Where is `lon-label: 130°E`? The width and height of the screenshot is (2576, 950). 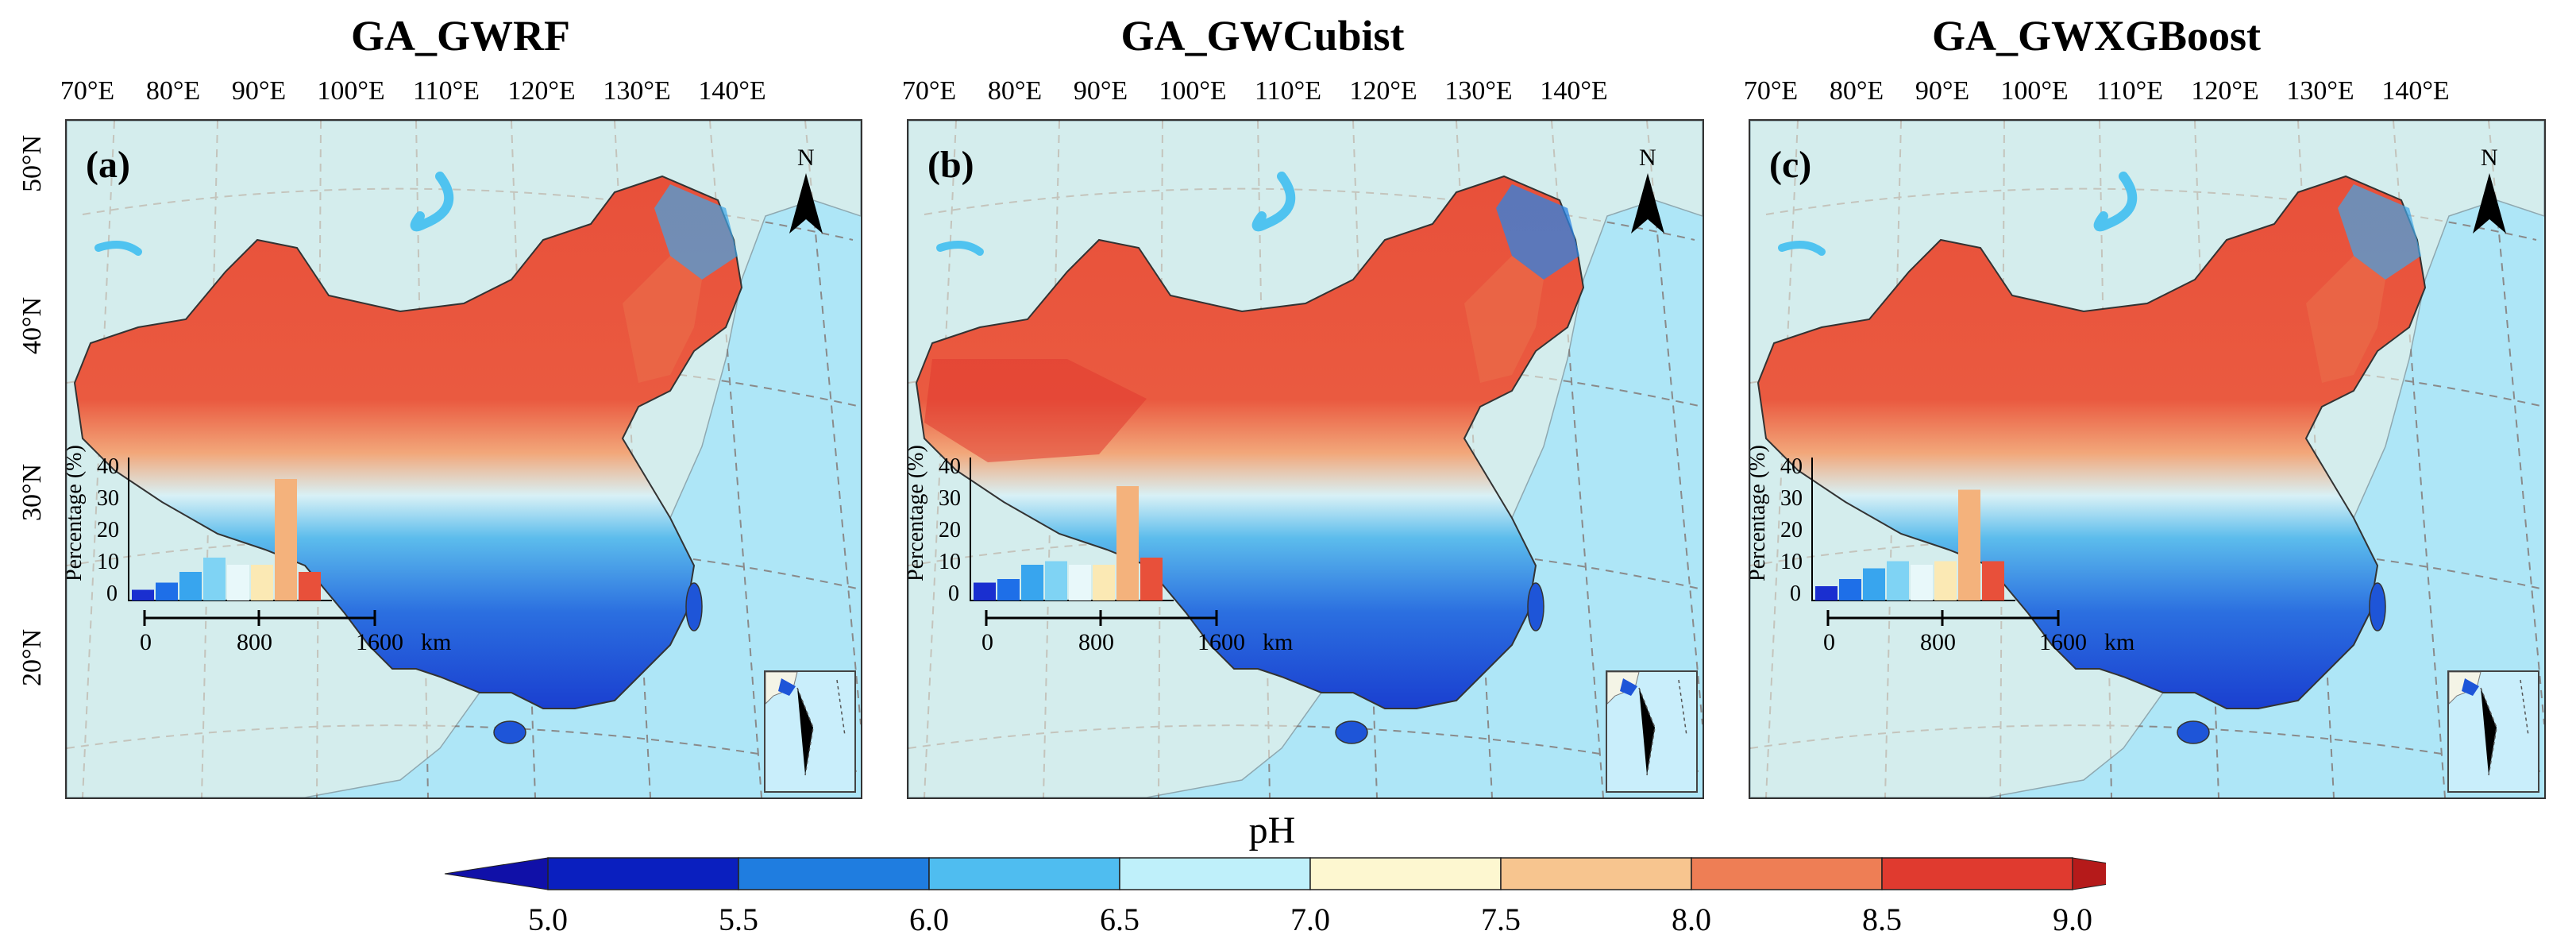
lon-label: 130°E is located at coordinates (1478, 91).